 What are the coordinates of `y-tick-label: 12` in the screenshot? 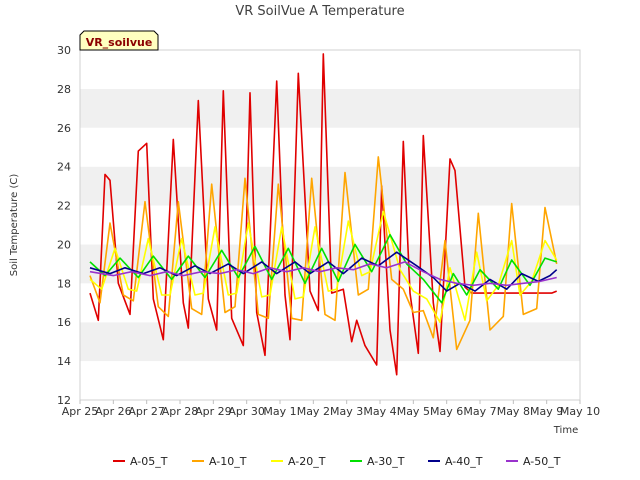 It's located at (64, 400).